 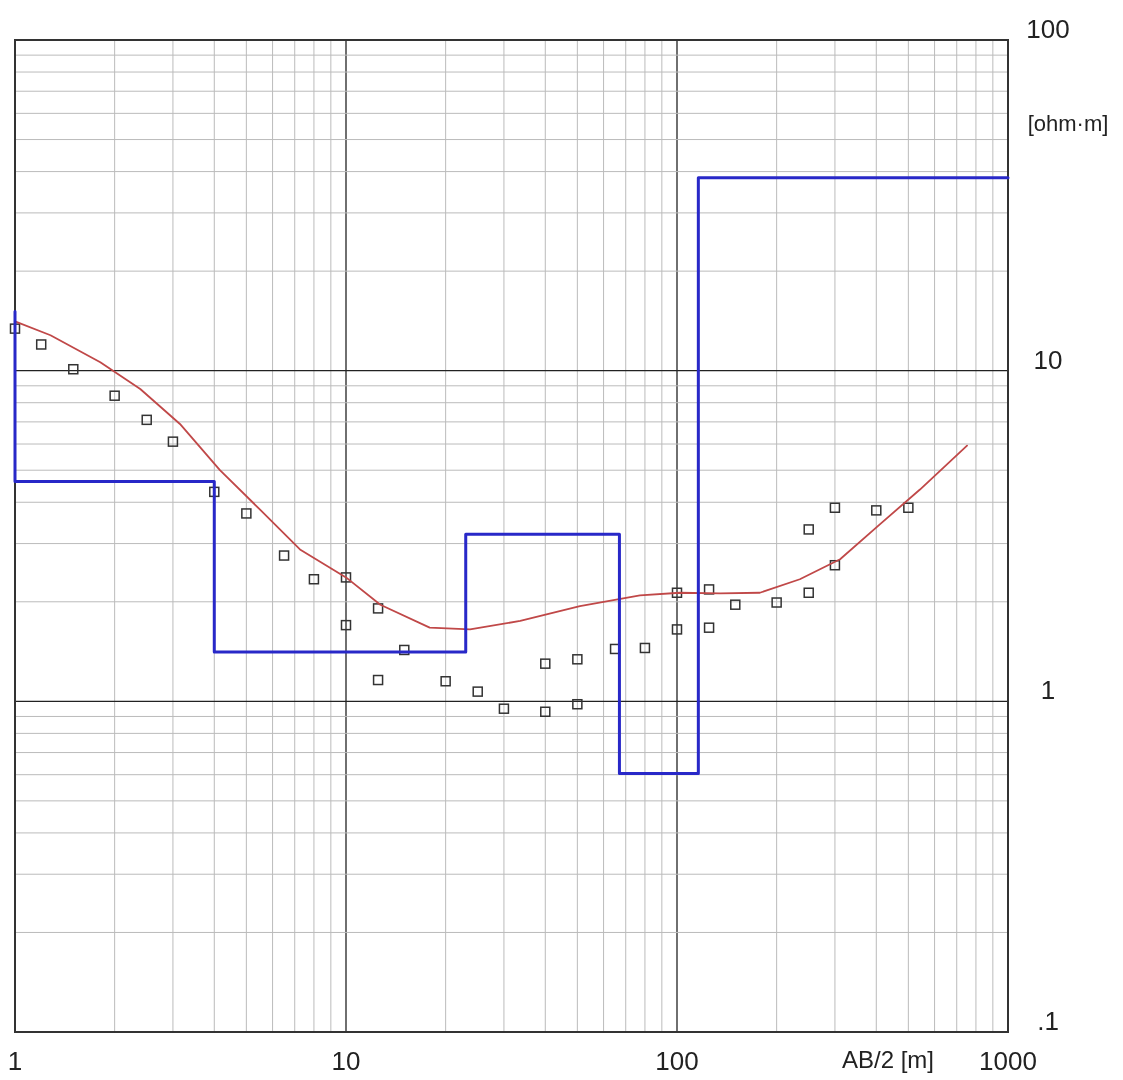 I want to click on y-tick-label: .1, so click(x=1048, y=1021).